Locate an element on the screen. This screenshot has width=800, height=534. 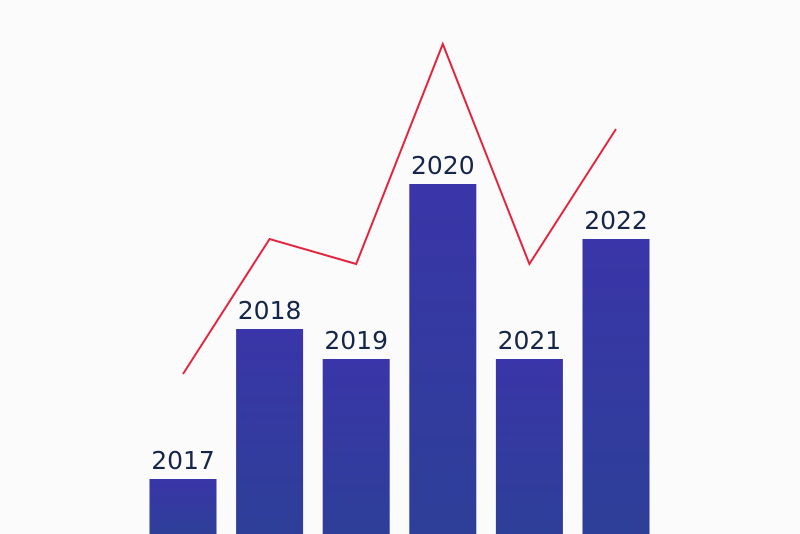
bar-label: 2017 is located at coordinates (183, 460).